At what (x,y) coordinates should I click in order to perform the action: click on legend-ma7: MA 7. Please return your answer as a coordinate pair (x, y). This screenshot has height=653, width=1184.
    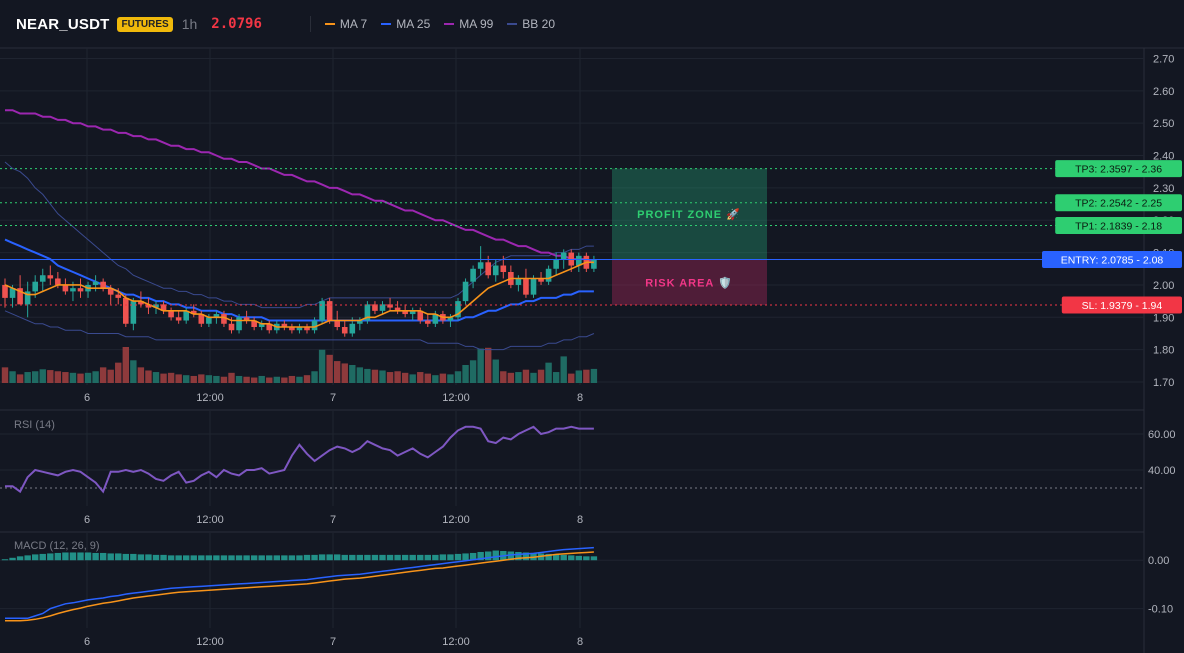
    Looking at the image, I should click on (346, 24).